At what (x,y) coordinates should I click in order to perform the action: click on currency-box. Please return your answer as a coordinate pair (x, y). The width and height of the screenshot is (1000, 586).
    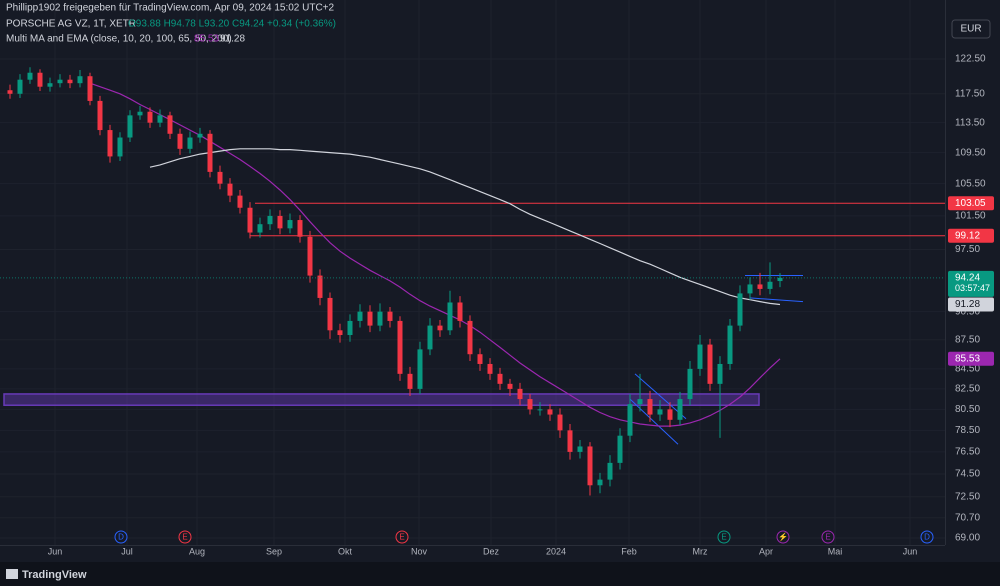
    Looking at the image, I should click on (971, 29).